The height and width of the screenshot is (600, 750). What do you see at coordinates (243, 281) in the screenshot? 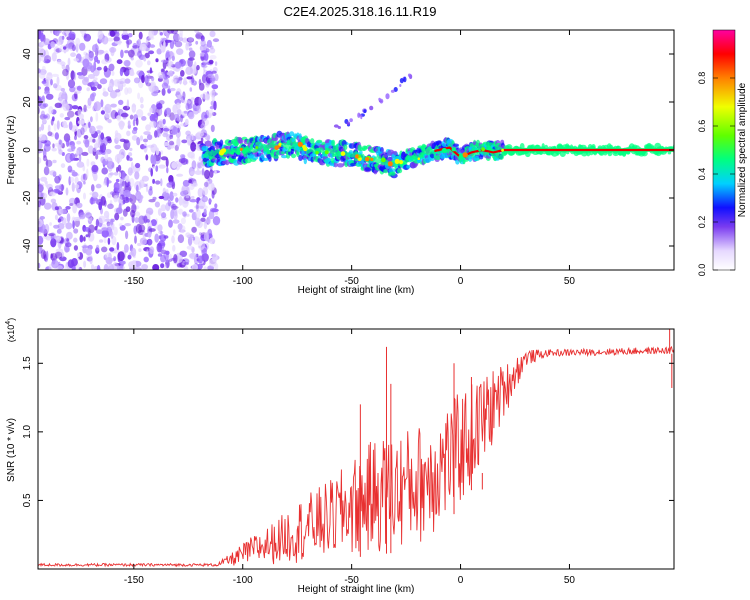
I see `x-tick-label: -100` at bounding box center [243, 281].